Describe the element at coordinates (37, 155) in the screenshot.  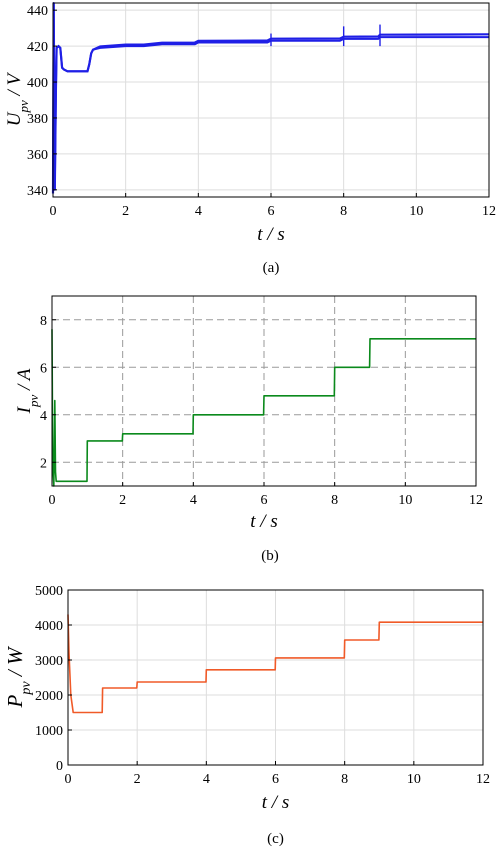
I see `y-tick-label: 360` at that location.